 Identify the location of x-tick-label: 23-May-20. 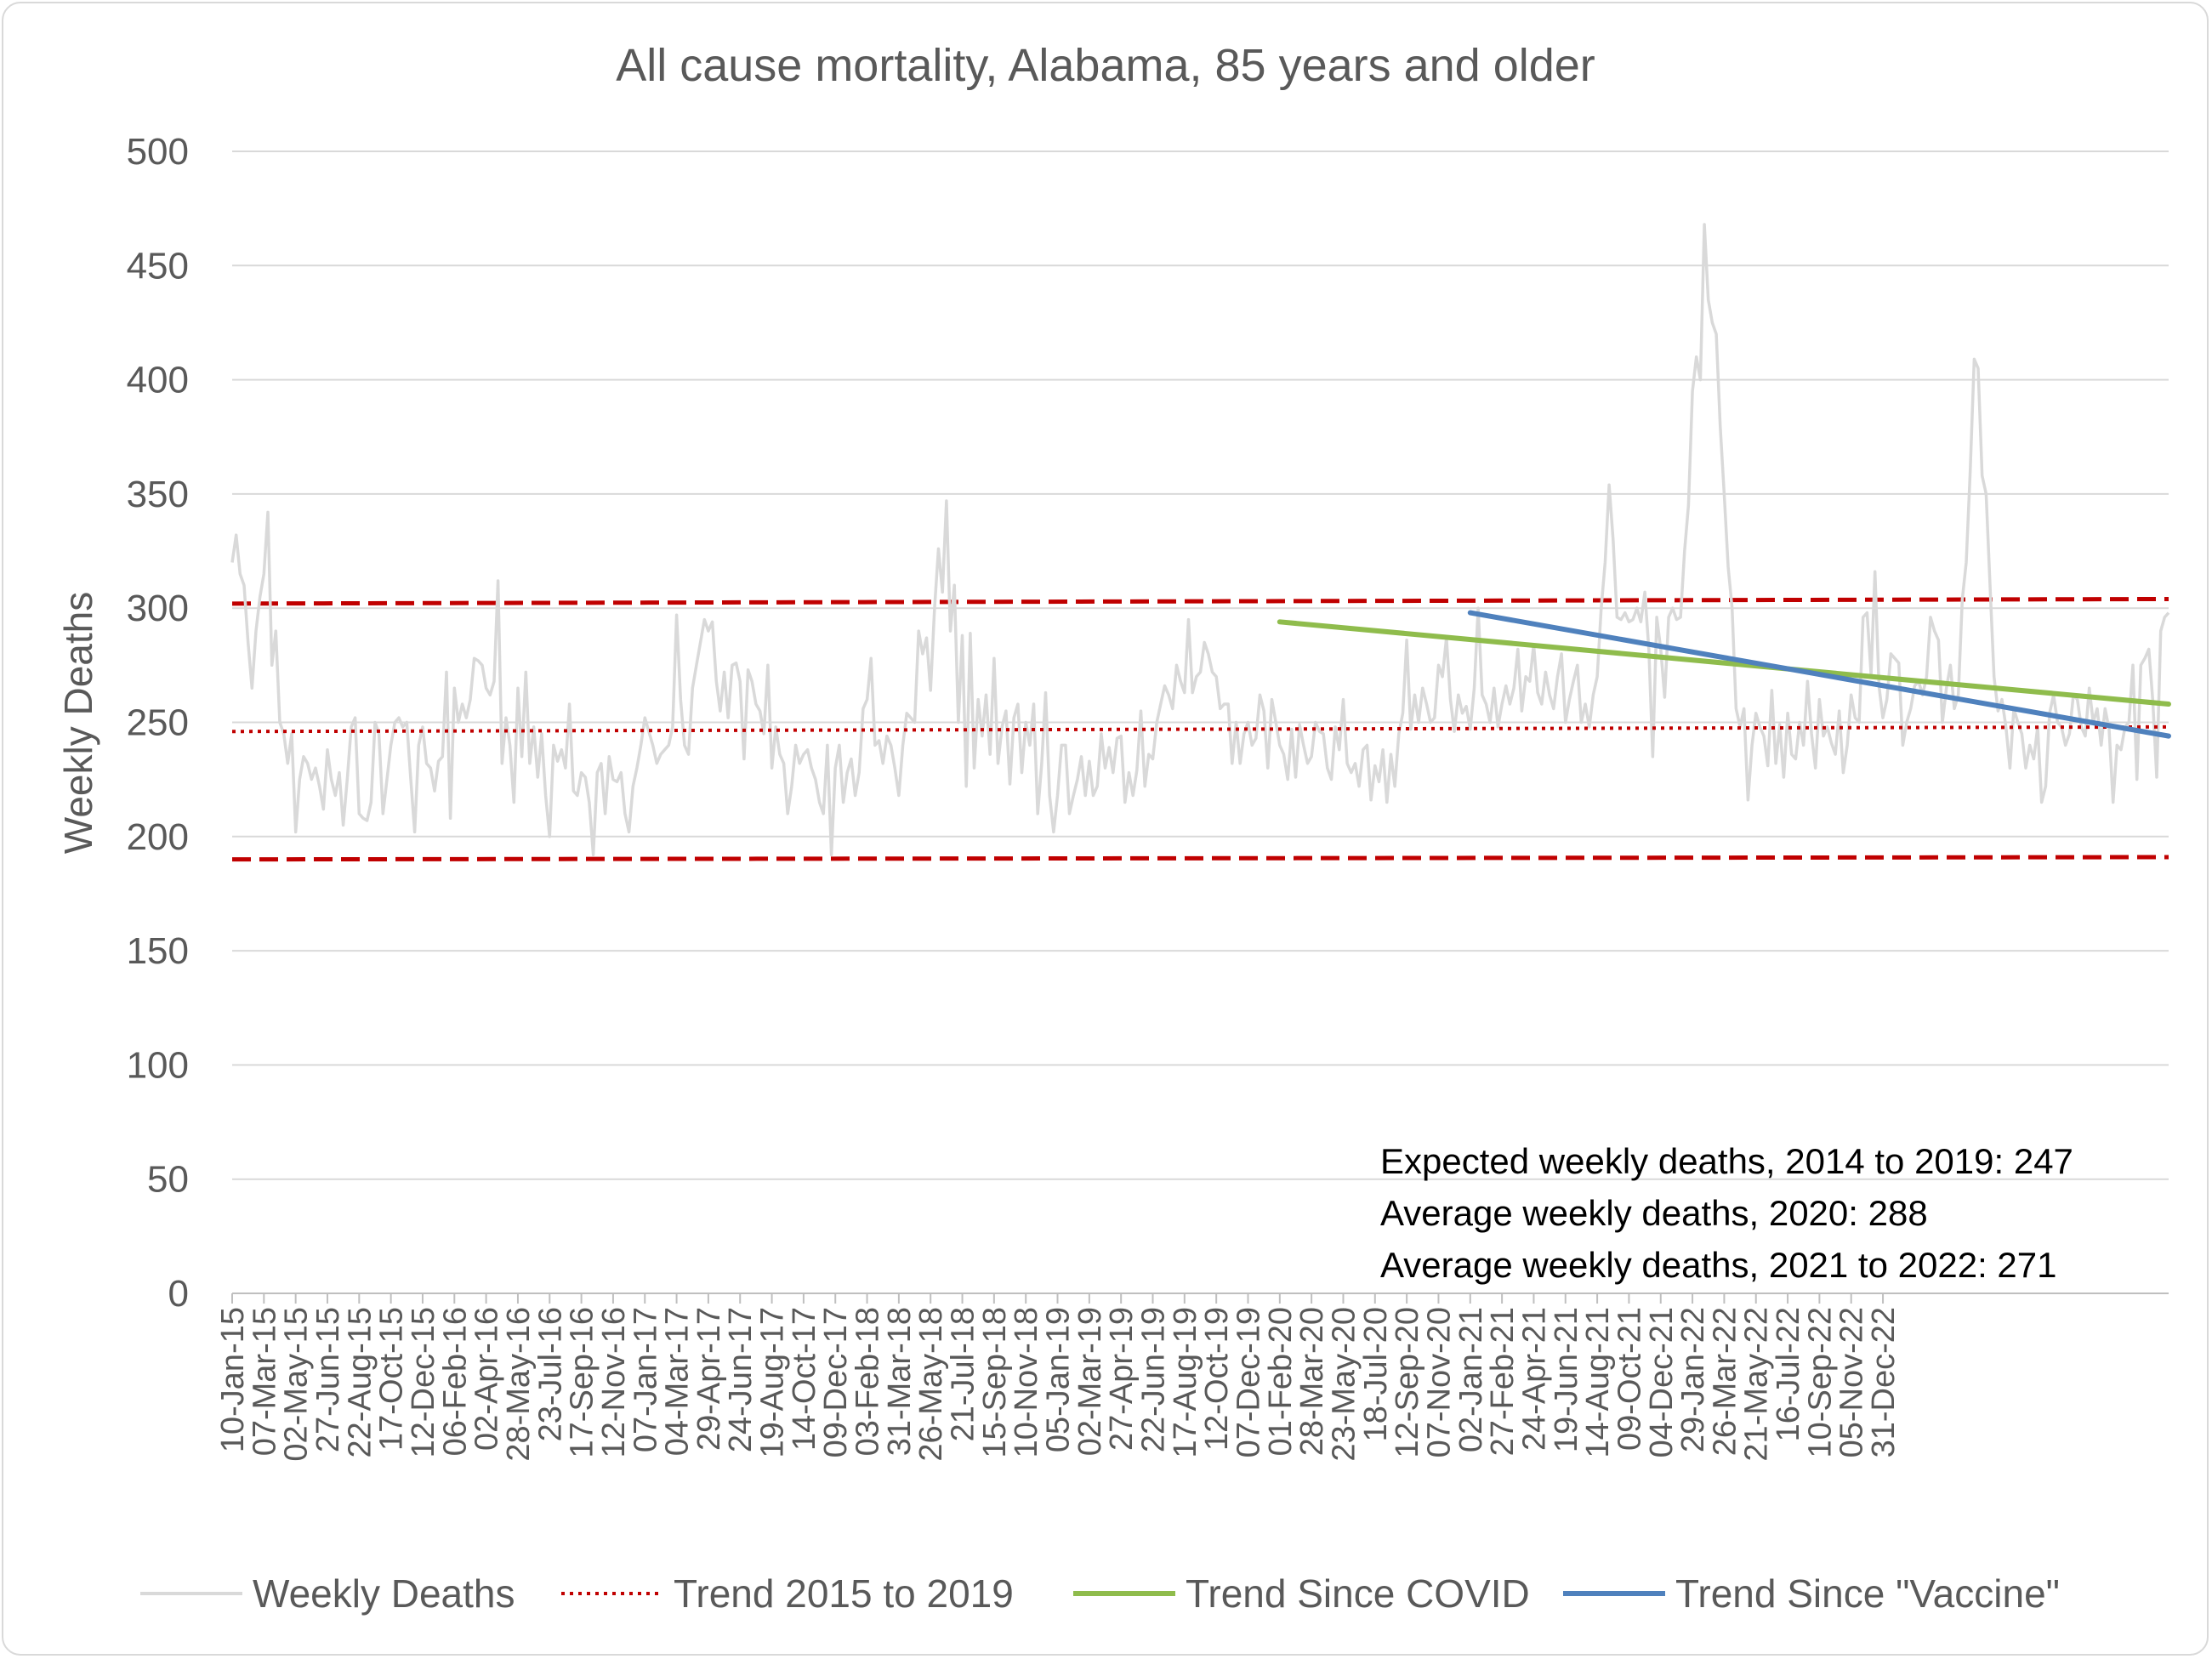
(1344, 1384).